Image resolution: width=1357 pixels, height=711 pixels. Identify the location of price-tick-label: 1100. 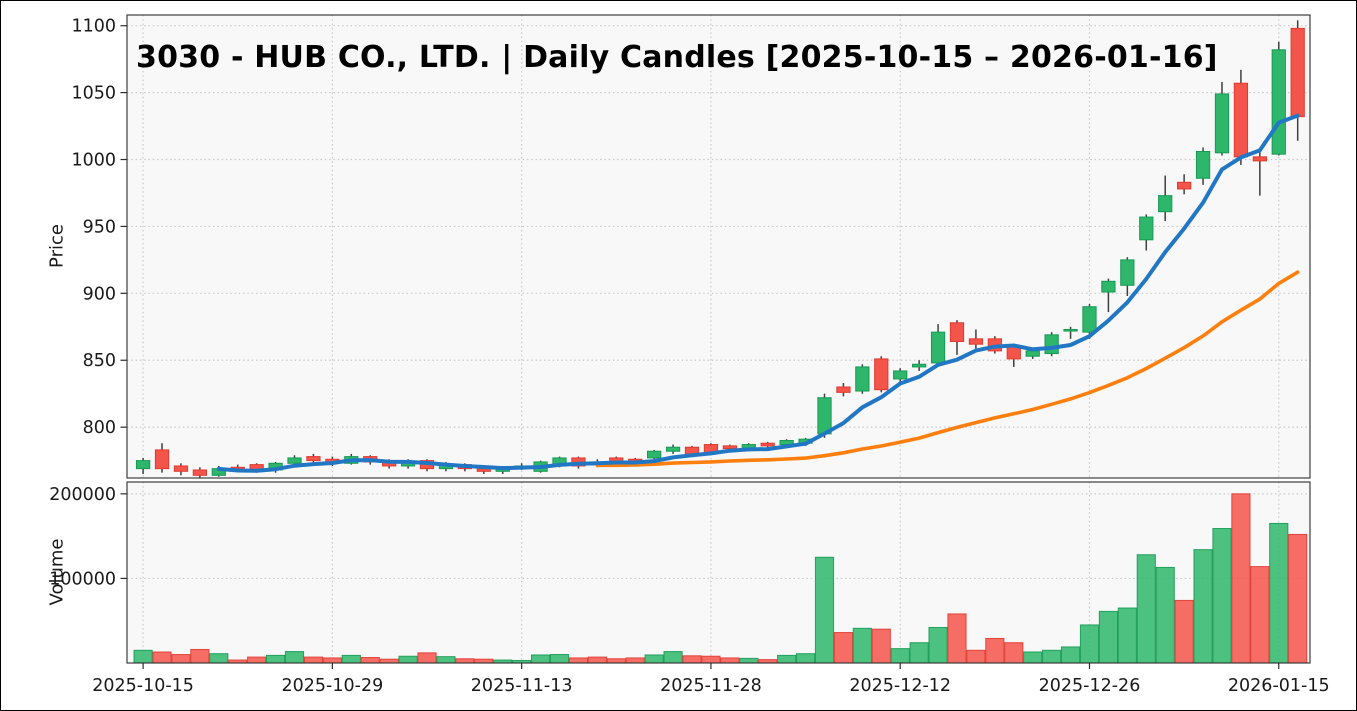
(93, 27).